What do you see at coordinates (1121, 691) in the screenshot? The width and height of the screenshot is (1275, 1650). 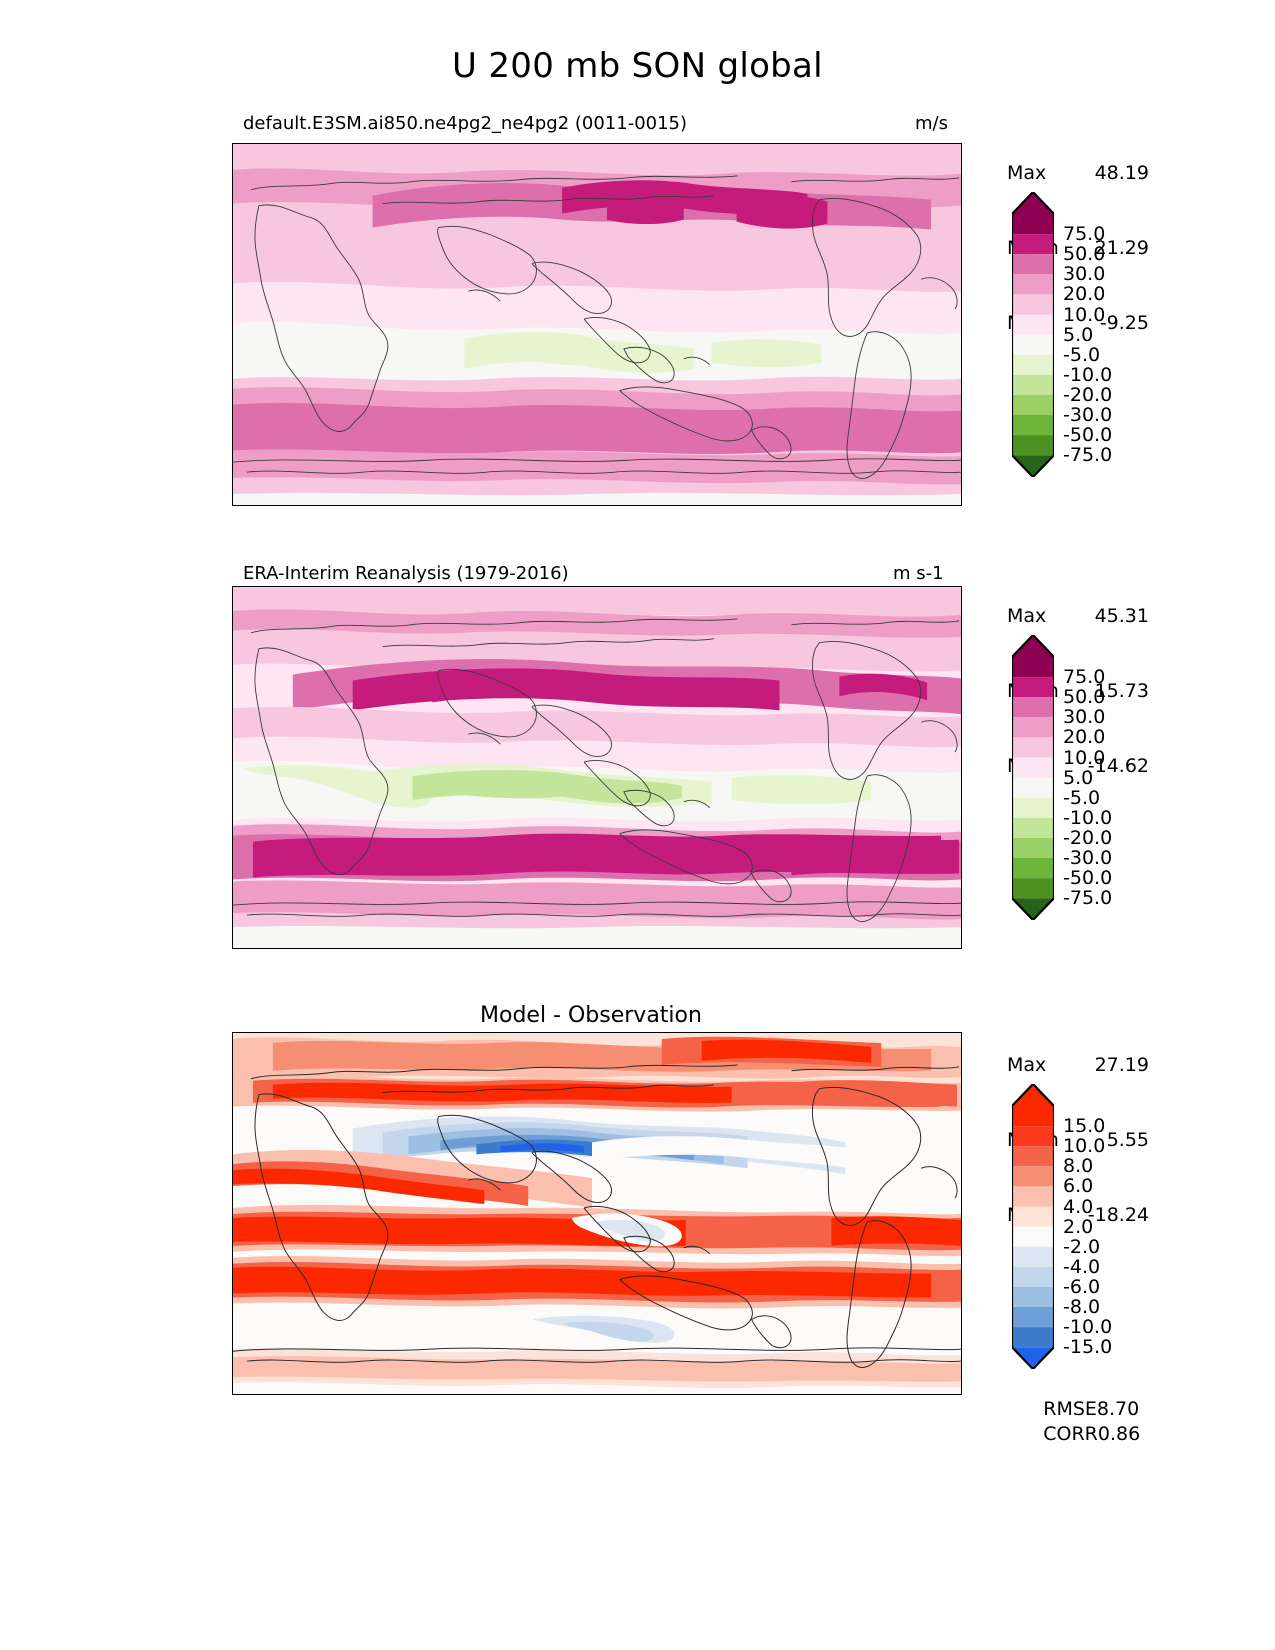 I see `stat-mean-value: 15.73` at bounding box center [1121, 691].